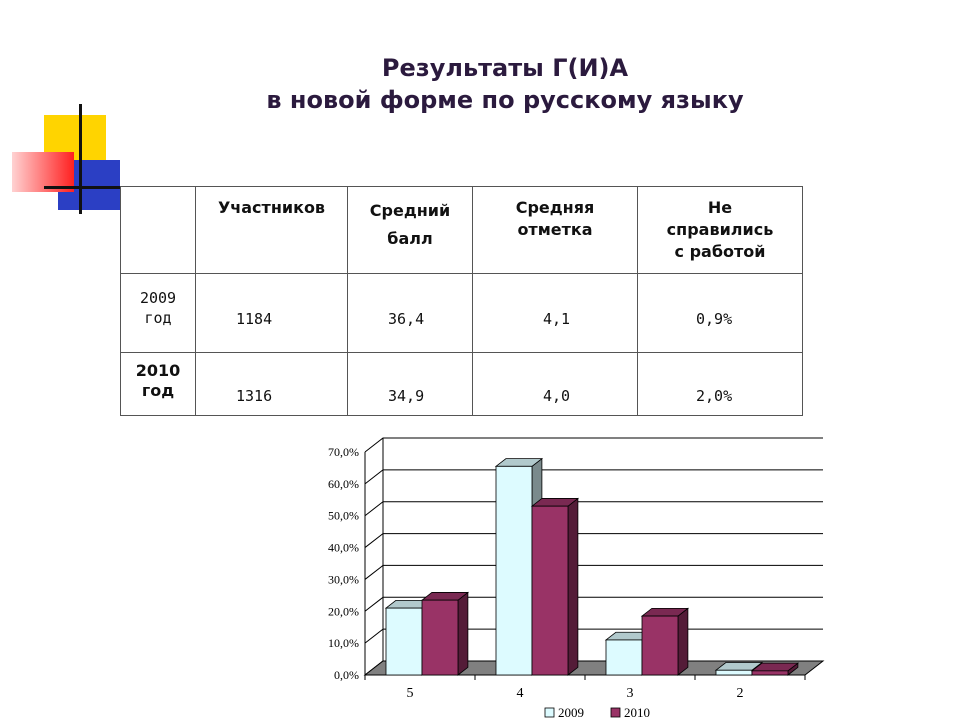 Image resolution: width=960 pixels, height=720 pixels. I want to click on cell-value: 2,0%, so click(714, 396).